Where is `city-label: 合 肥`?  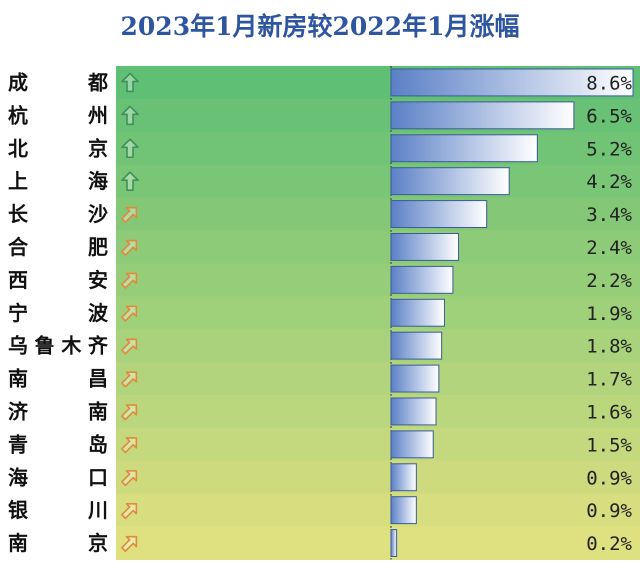 city-label: 合 肥 is located at coordinates (58, 247).